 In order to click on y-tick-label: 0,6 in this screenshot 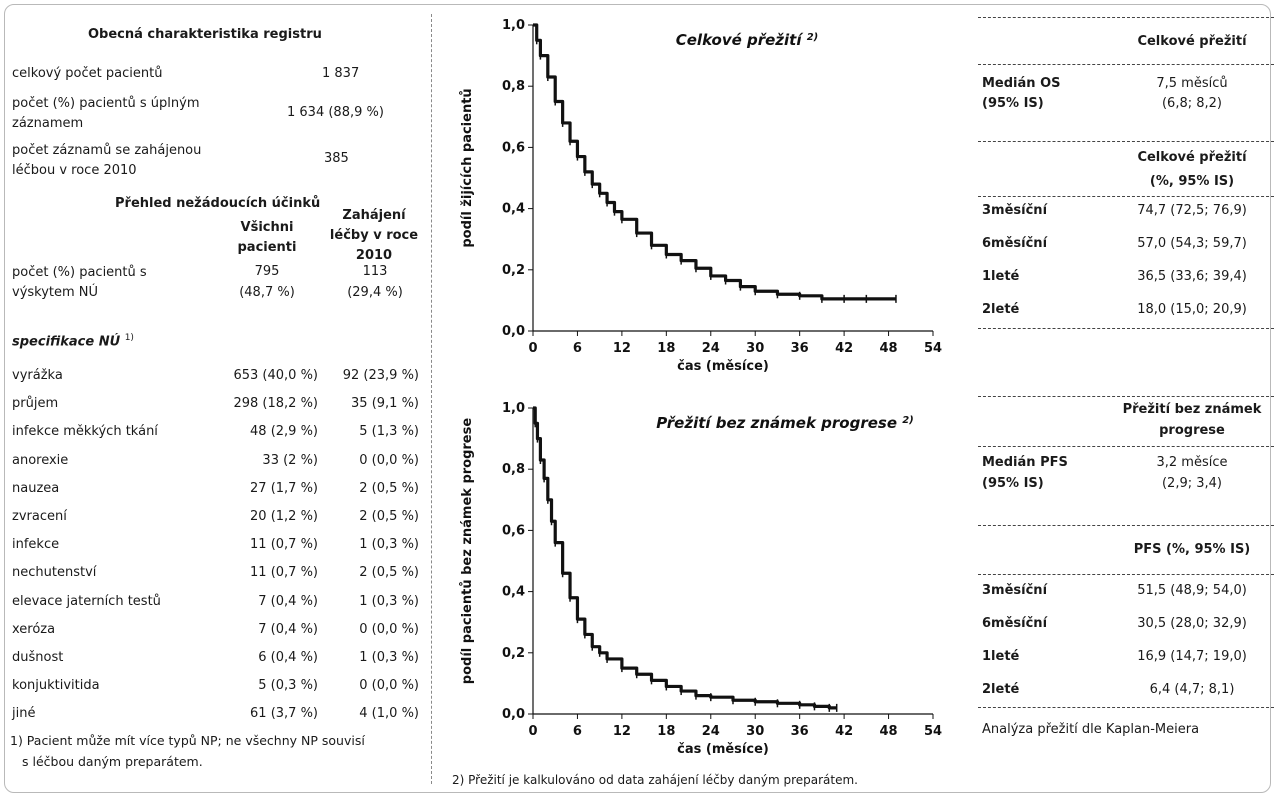, I will do `click(513, 530)`.